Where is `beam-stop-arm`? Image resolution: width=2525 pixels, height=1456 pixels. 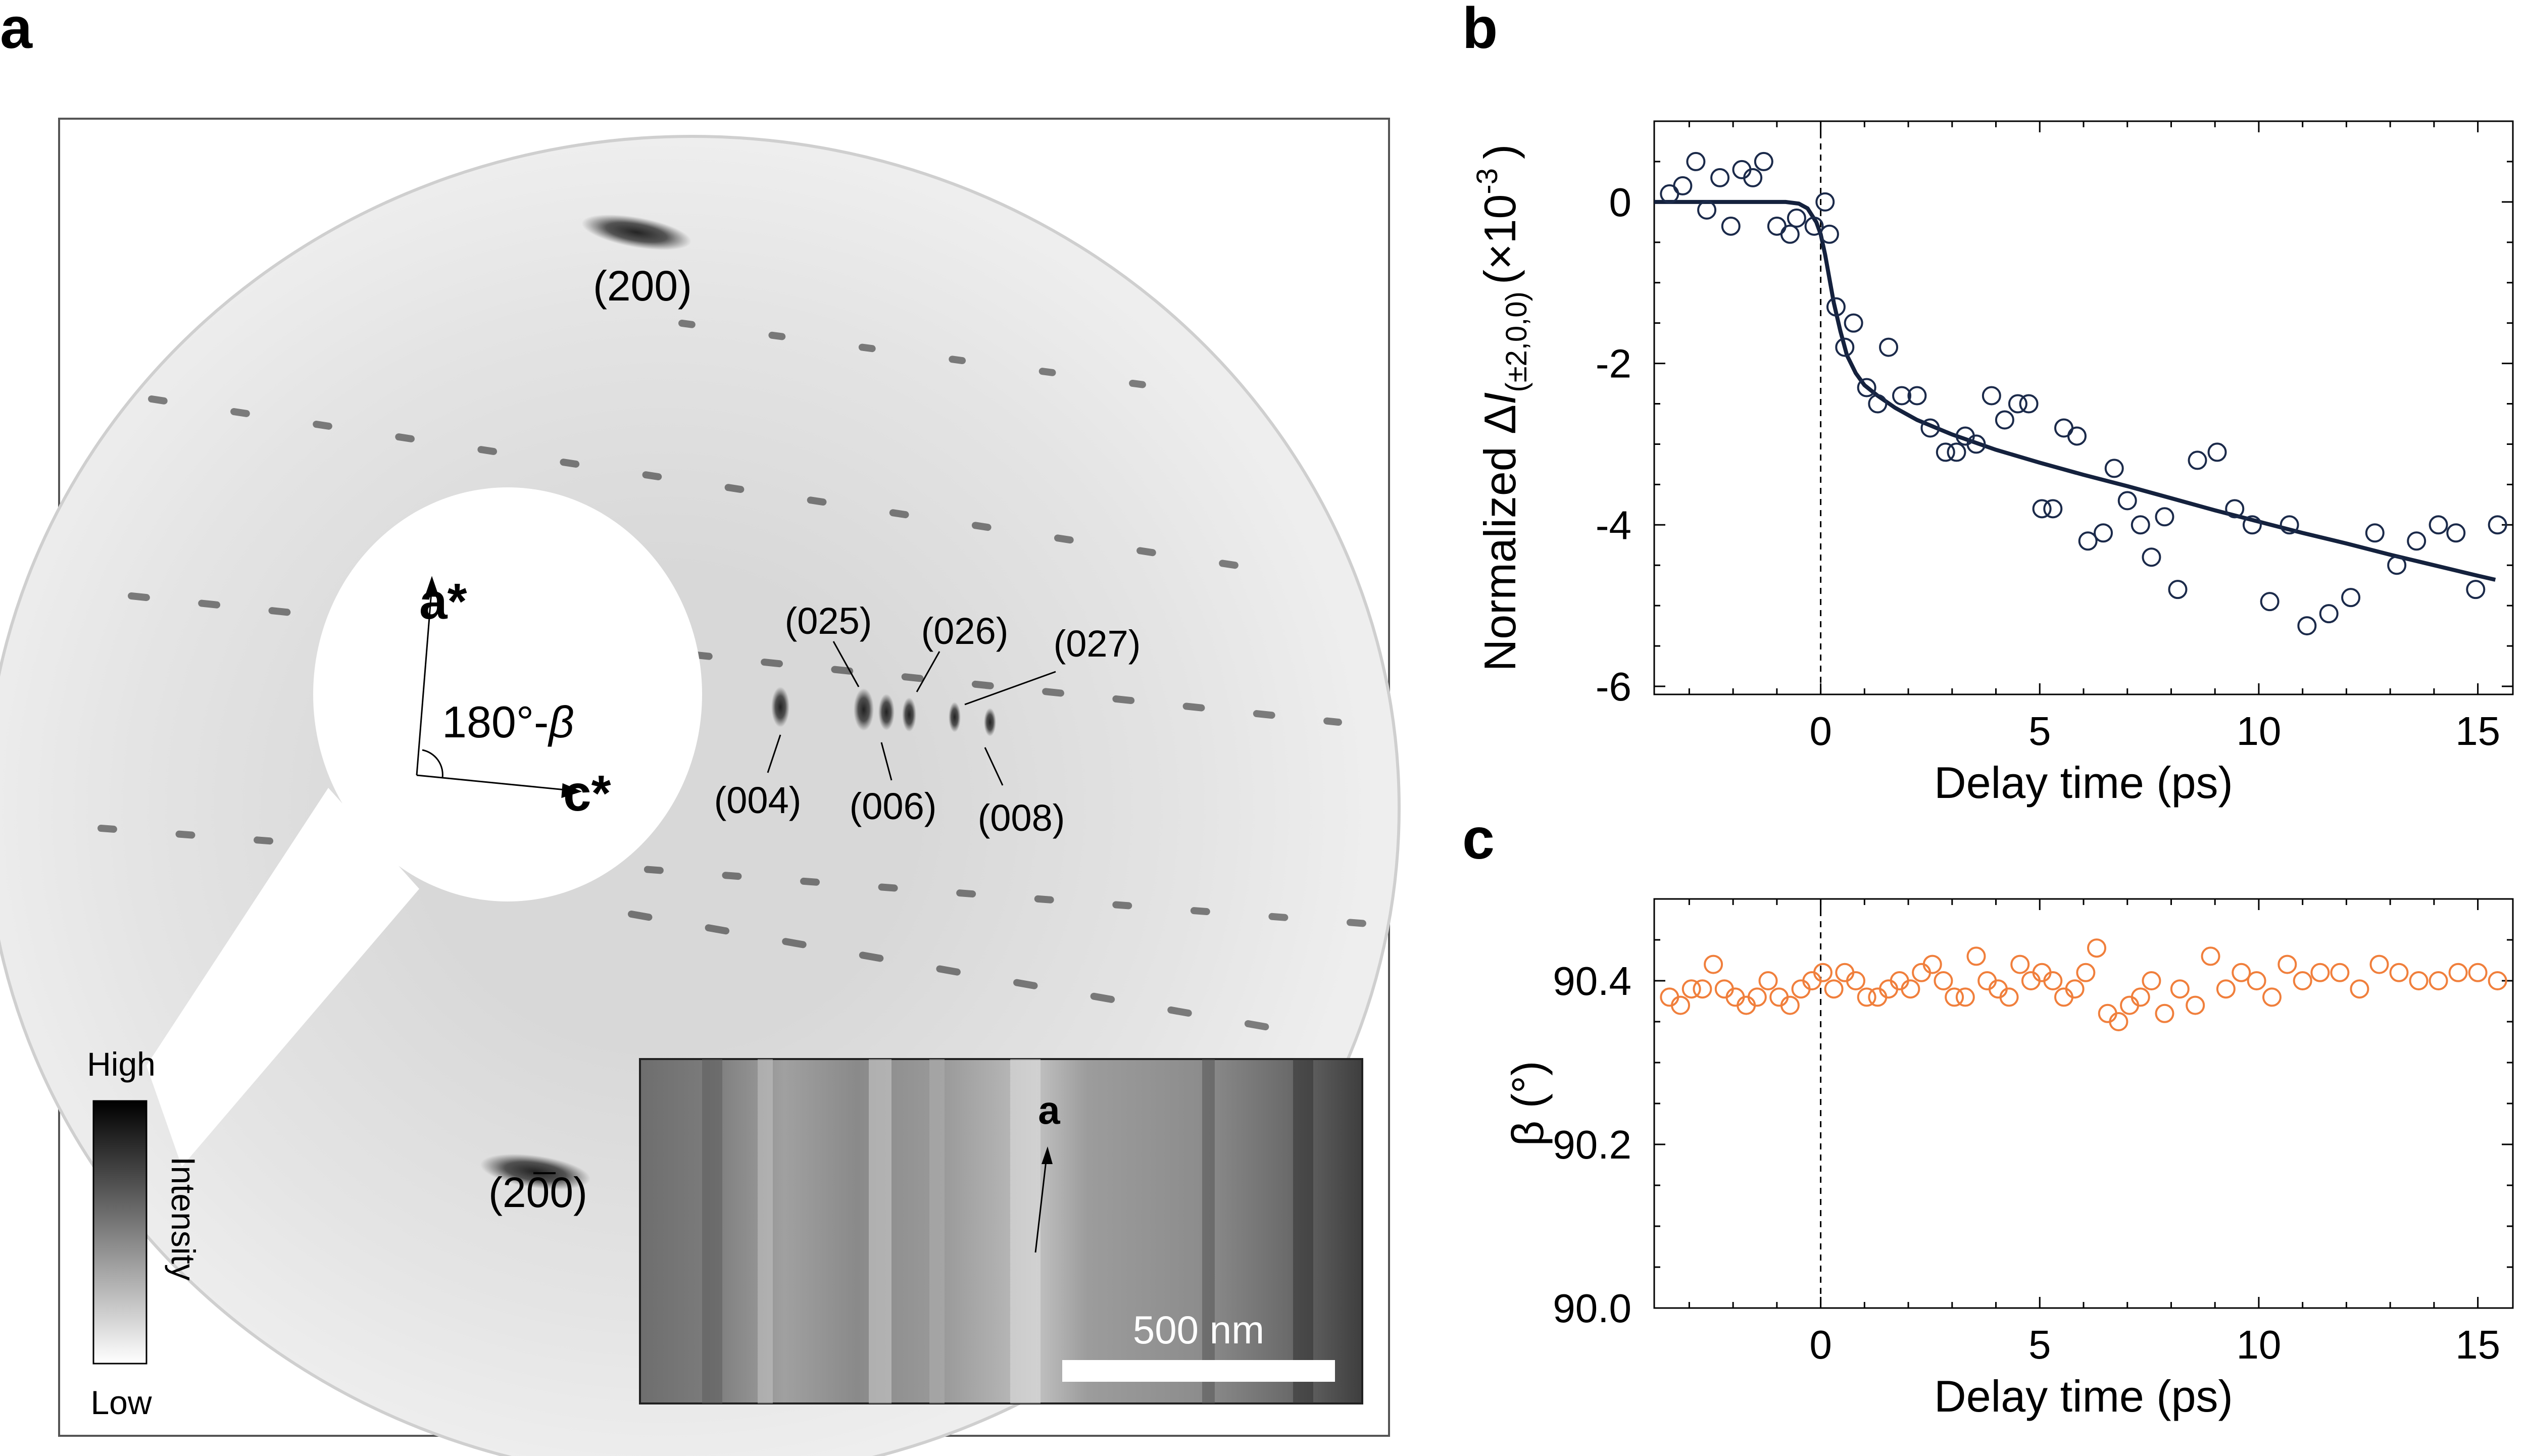 beam-stop-arm is located at coordinates (282, 977).